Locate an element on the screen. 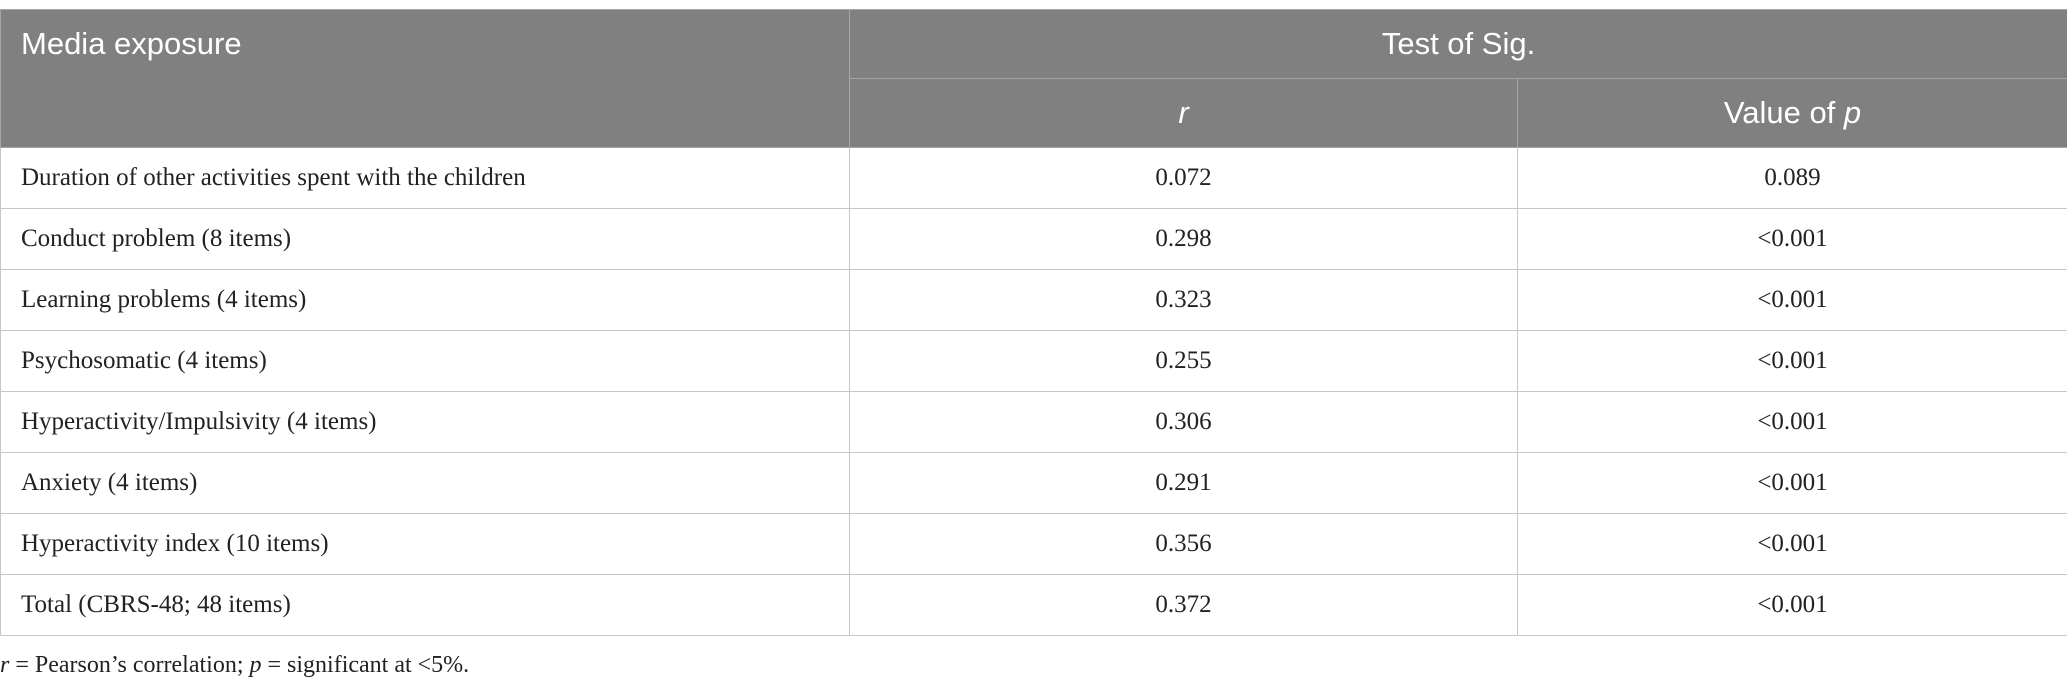  header-r: r is located at coordinates (1183, 113).